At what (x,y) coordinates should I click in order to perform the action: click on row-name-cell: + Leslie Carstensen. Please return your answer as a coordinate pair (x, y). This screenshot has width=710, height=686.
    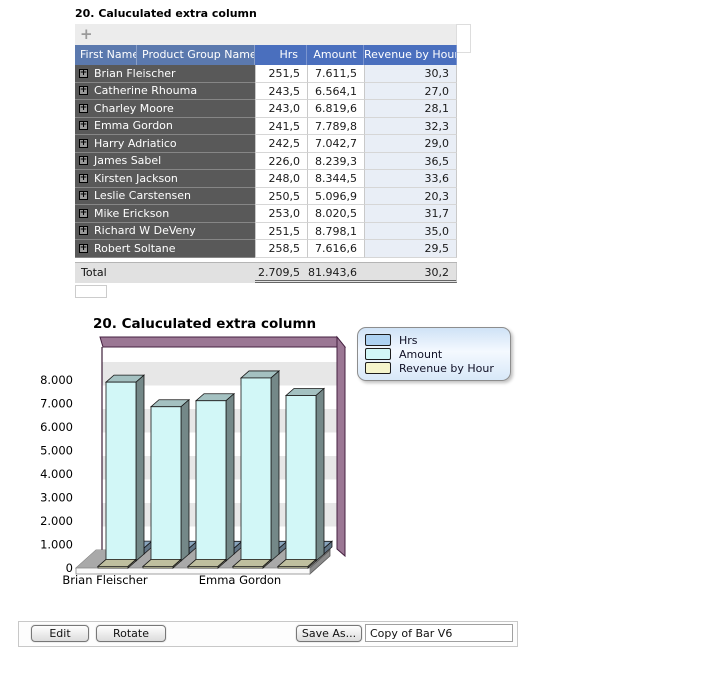
    Looking at the image, I should click on (165, 196).